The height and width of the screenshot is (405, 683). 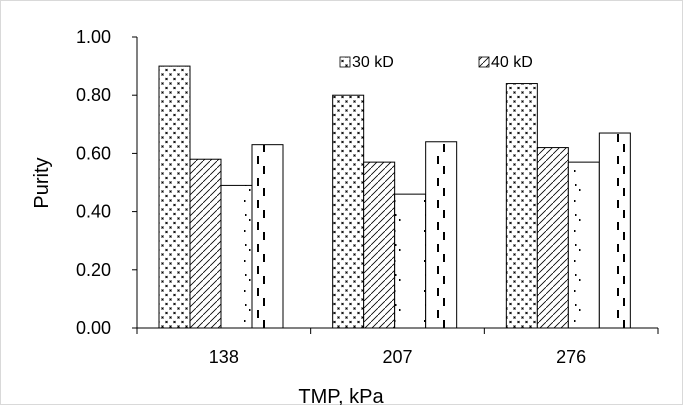 I want to click on legend-item-30kd: 30 kD, so click(x=366, y=62).